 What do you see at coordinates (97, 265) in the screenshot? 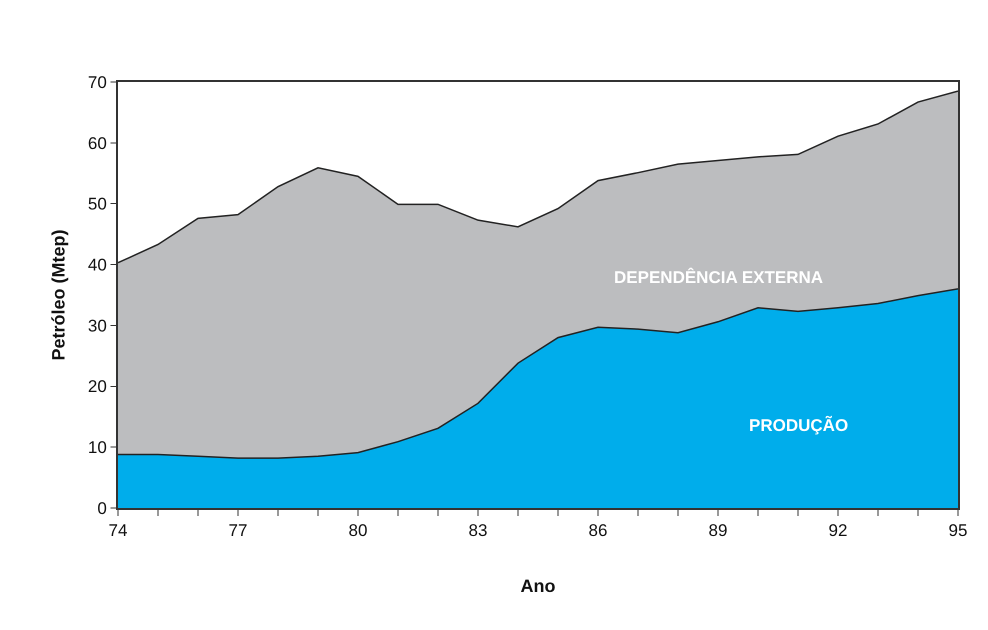
I see `y-tick-label: 40` at bounding box center [97, 265].